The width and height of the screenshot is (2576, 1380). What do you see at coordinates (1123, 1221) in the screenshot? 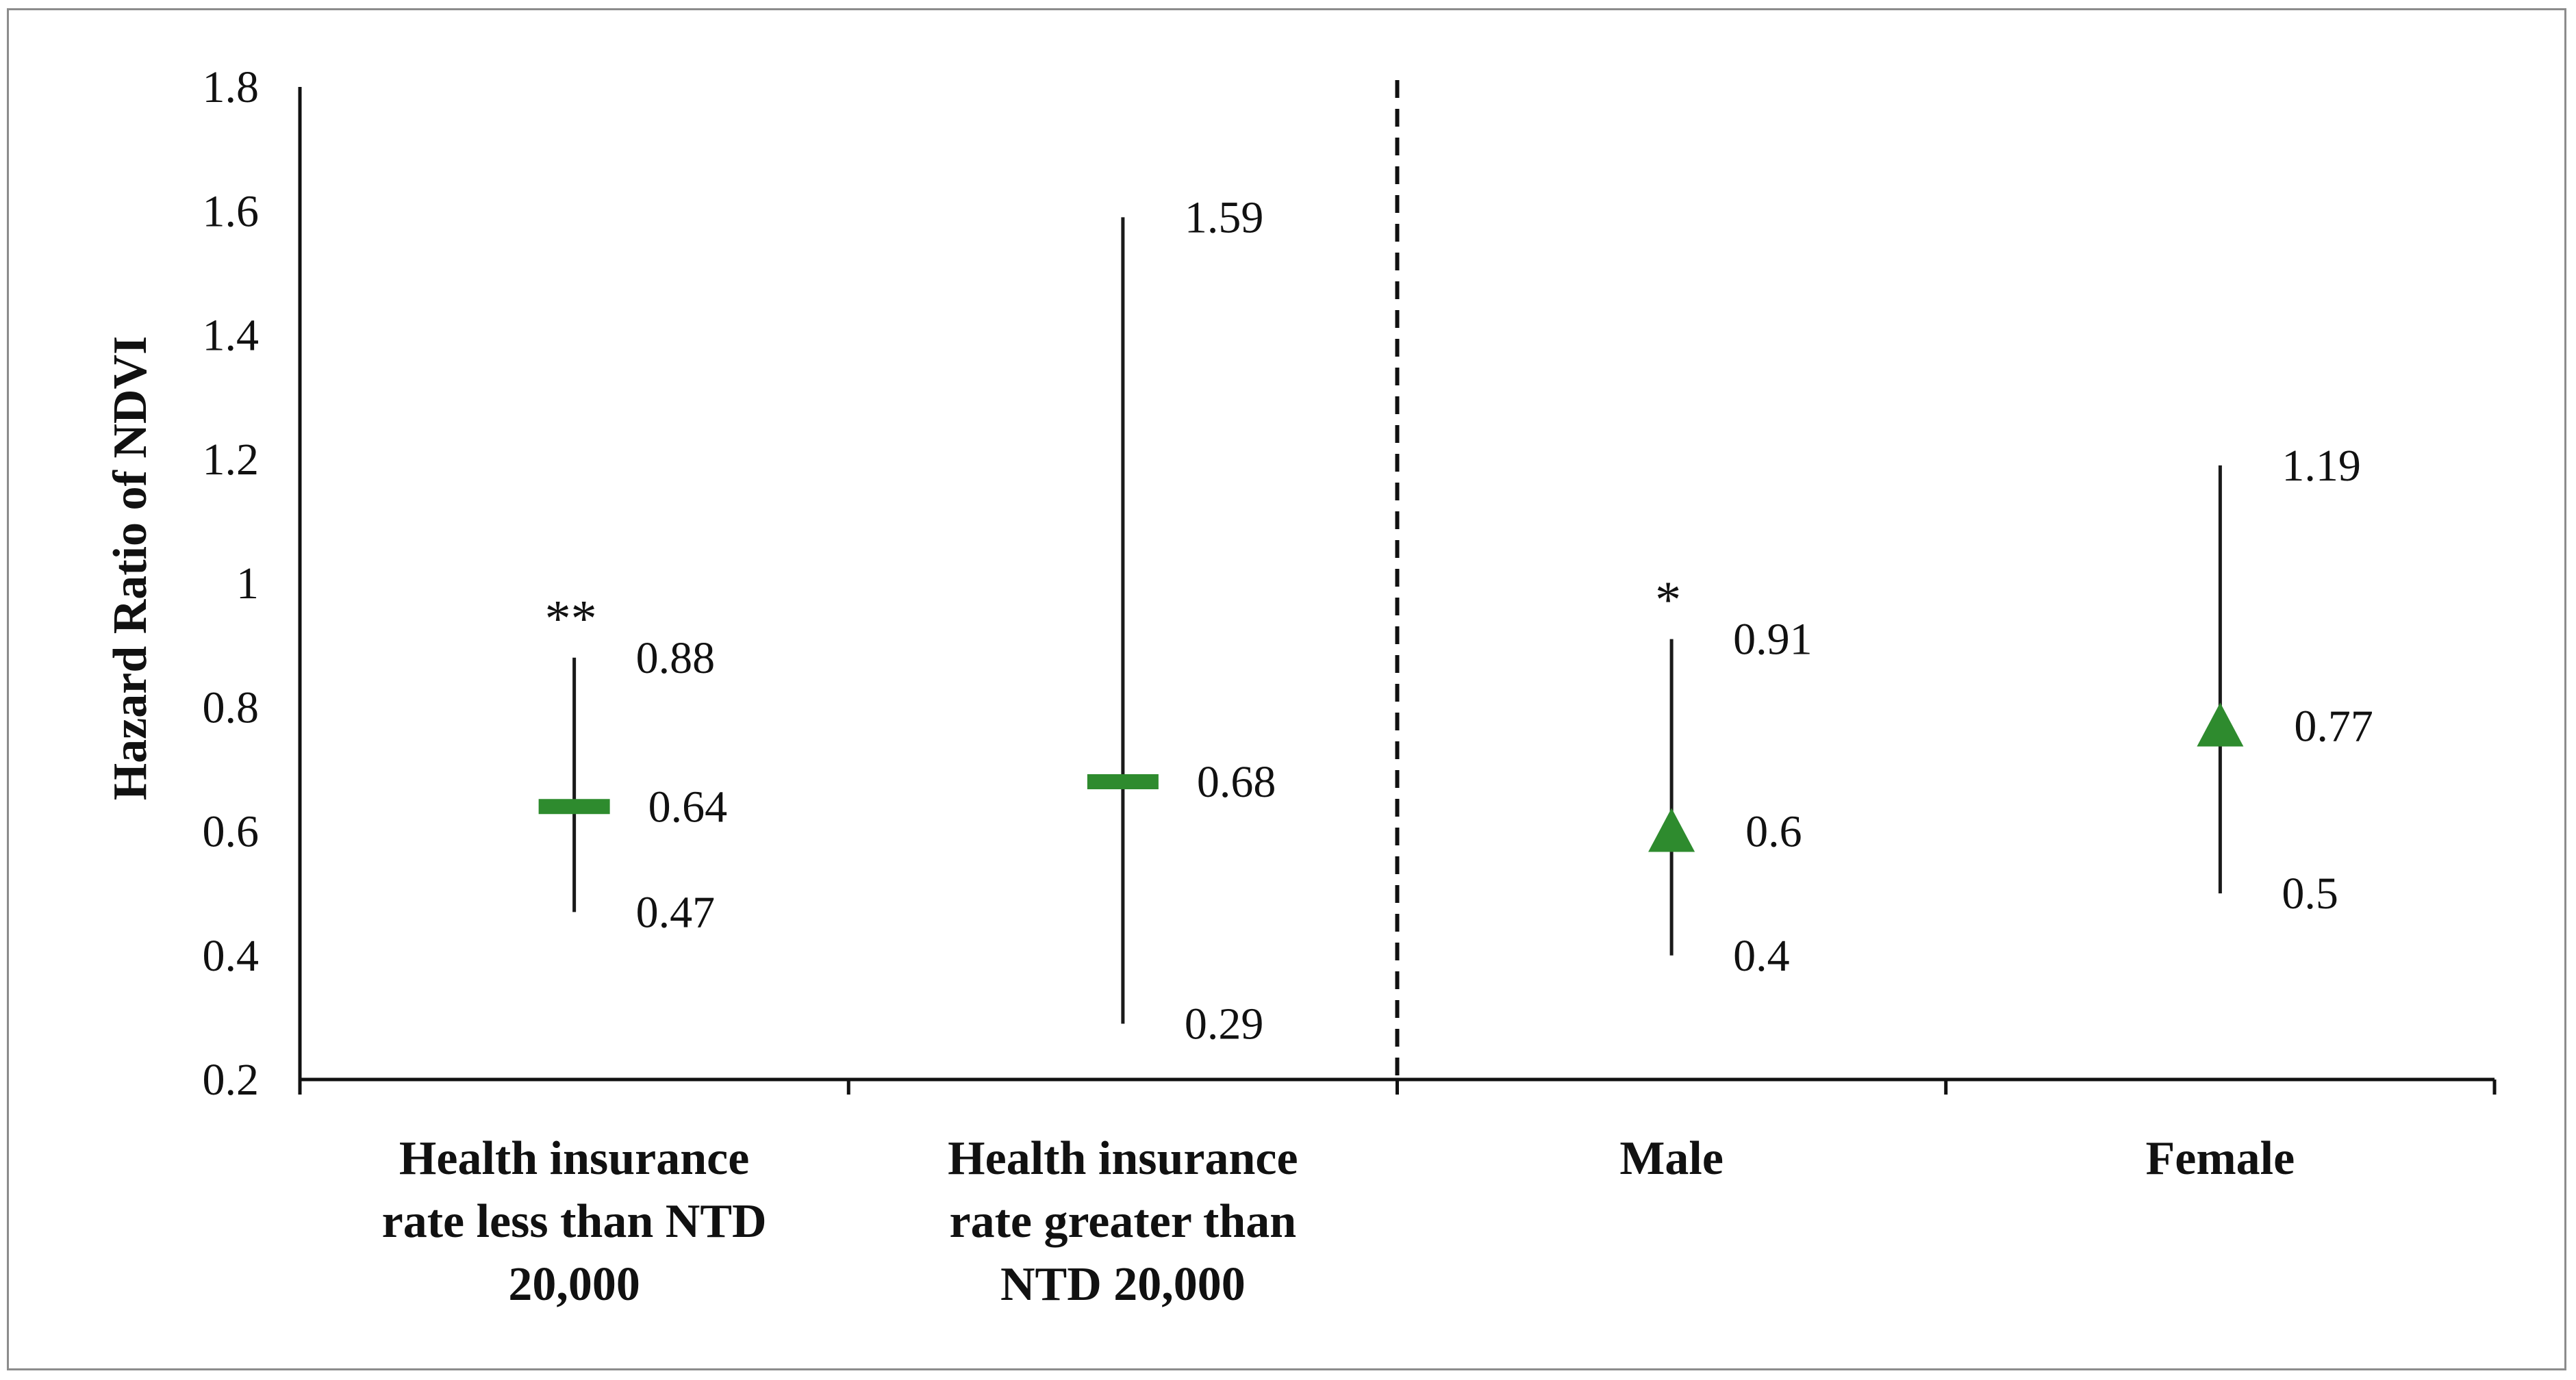
I see `x-category-label: rate greater than` at bounding box center [1123, 1221].